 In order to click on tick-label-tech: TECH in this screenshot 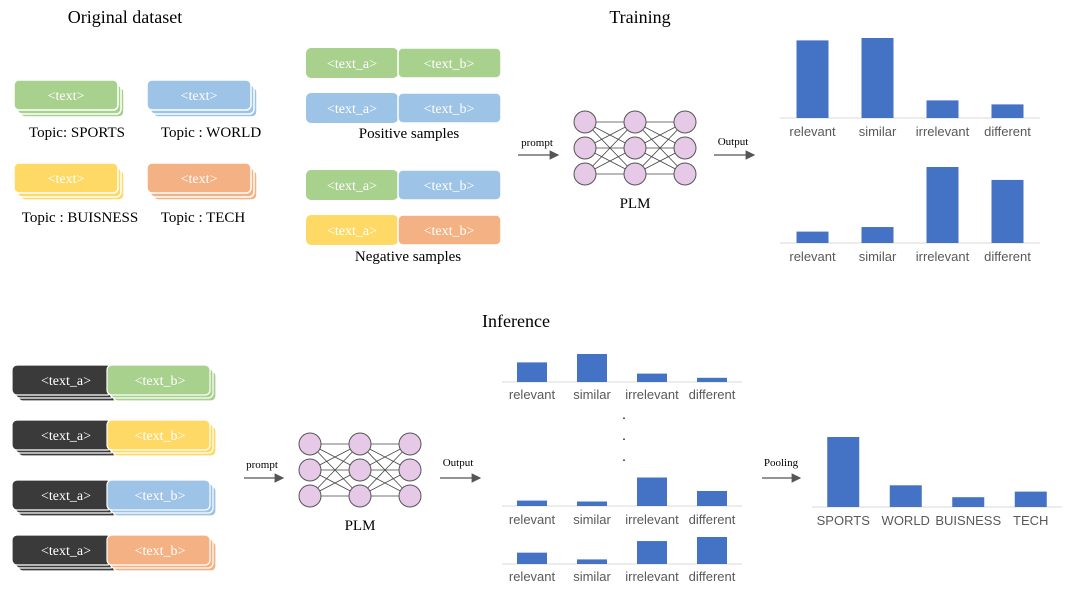, I will do `click(1030, 520)`.